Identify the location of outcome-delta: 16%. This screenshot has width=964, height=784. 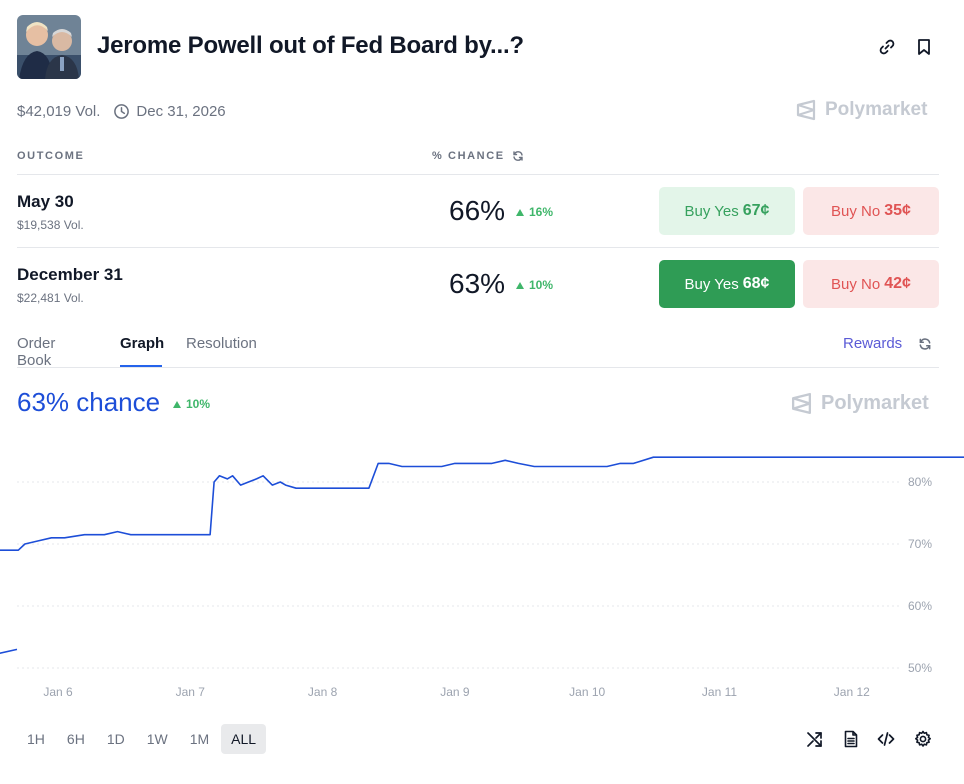
(534, 212).